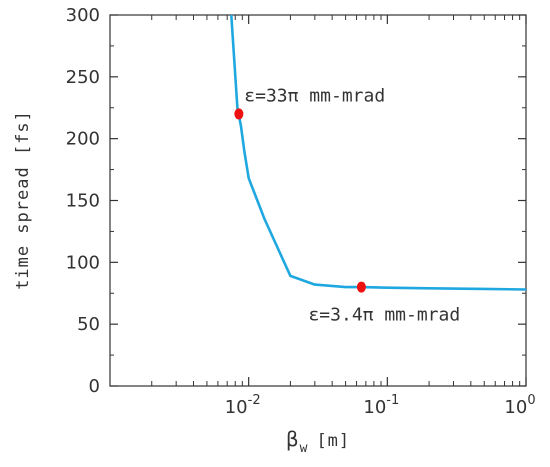 Image resolution: width=550 pixels, height=467 pixels. I want to click on y-tick-label: 100, so click(83, 262).